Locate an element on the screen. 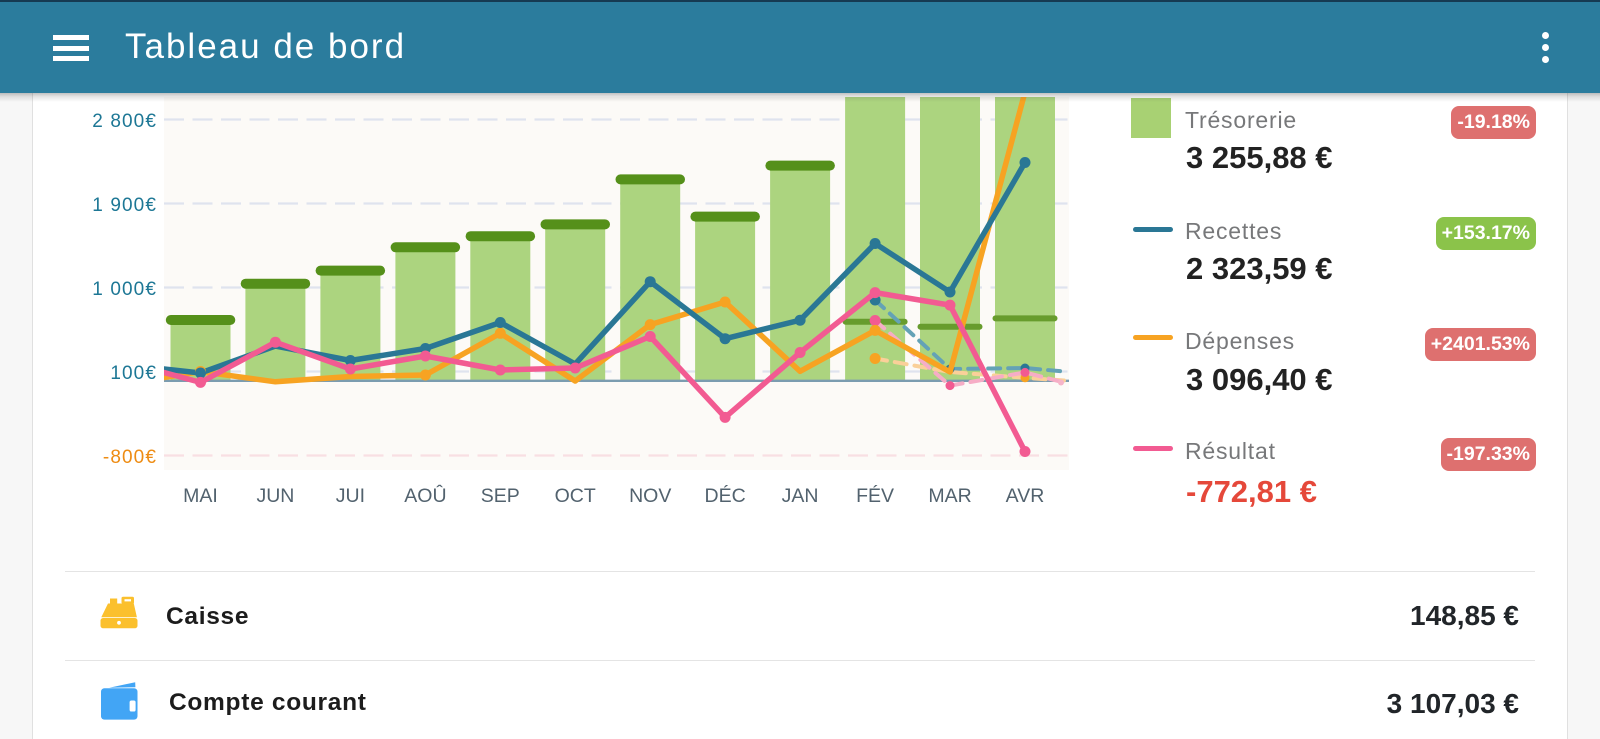  svg-text: SEP is located at coordinates (500, 496).